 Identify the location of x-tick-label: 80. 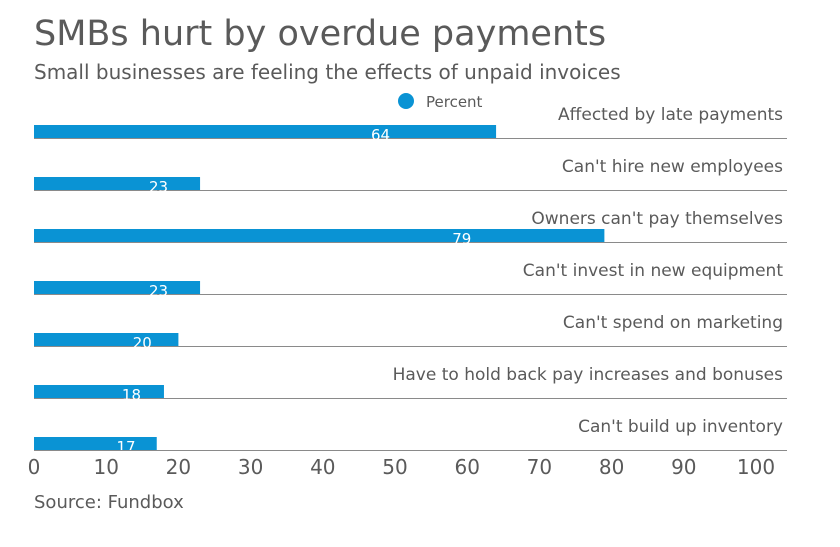
(611, 467).